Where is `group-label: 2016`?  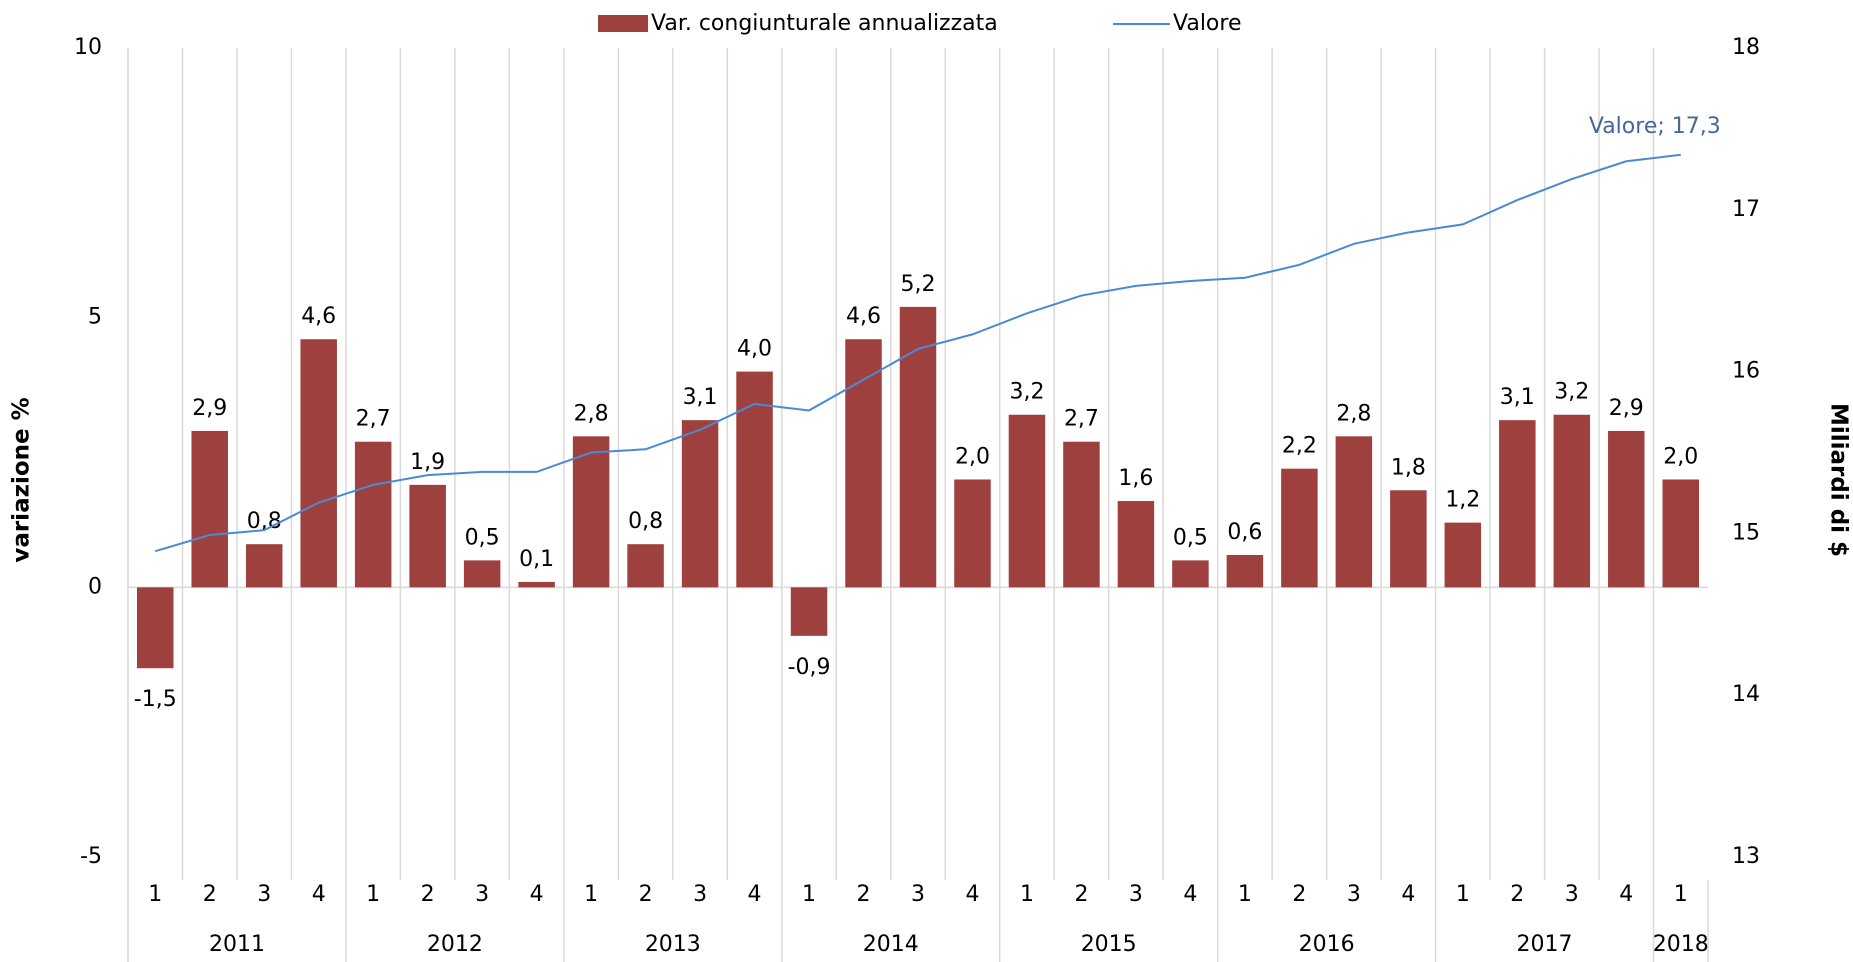
group-label: 2016 is located at coordinates (1327, 944).